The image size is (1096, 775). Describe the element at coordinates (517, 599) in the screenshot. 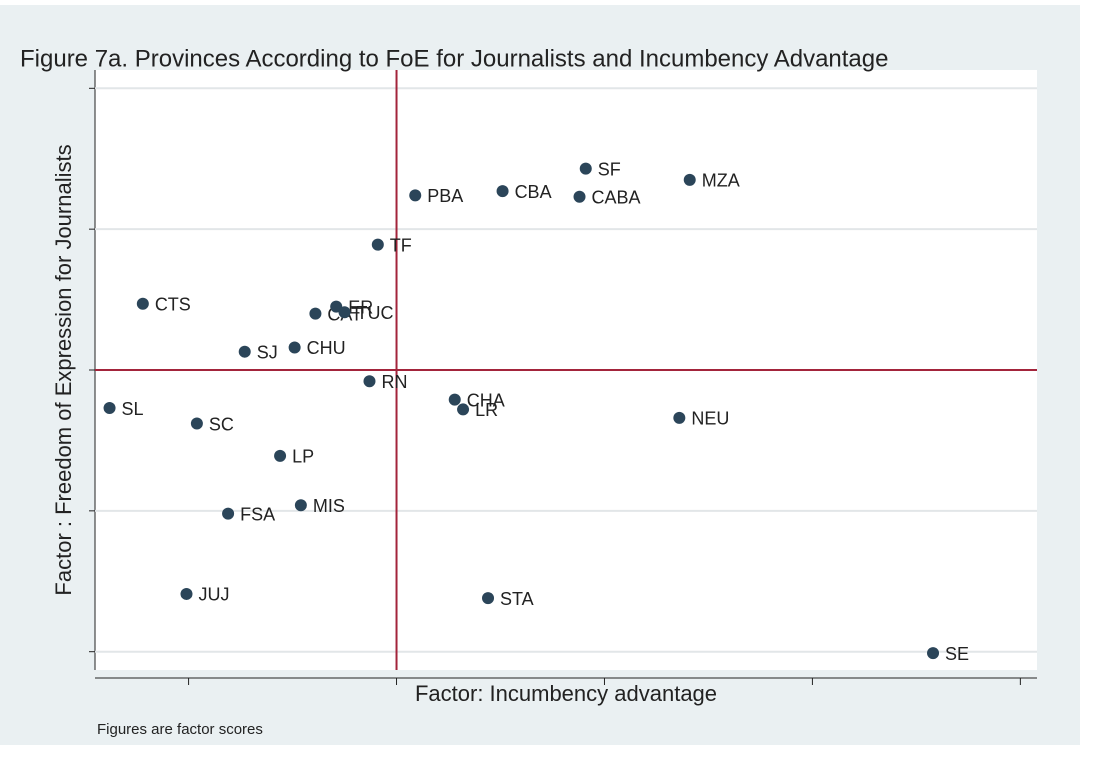

I see `point-label: STA` at that location.